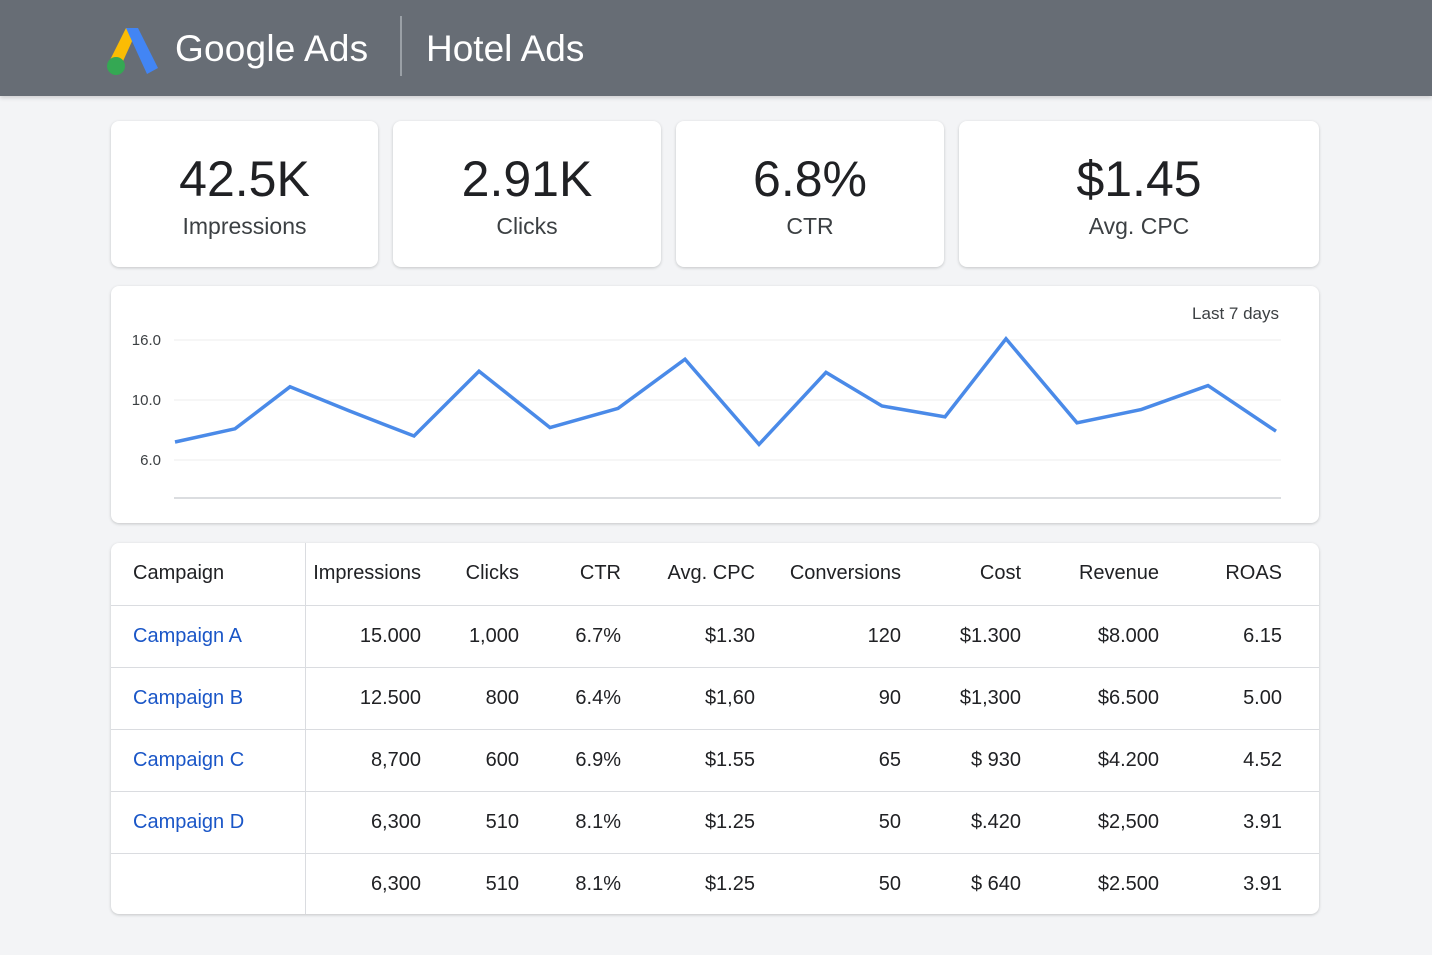 The width and height of the screenshot is (1432, 955). I want to click on column-header-impressions: Impressions, so click(363, 574).